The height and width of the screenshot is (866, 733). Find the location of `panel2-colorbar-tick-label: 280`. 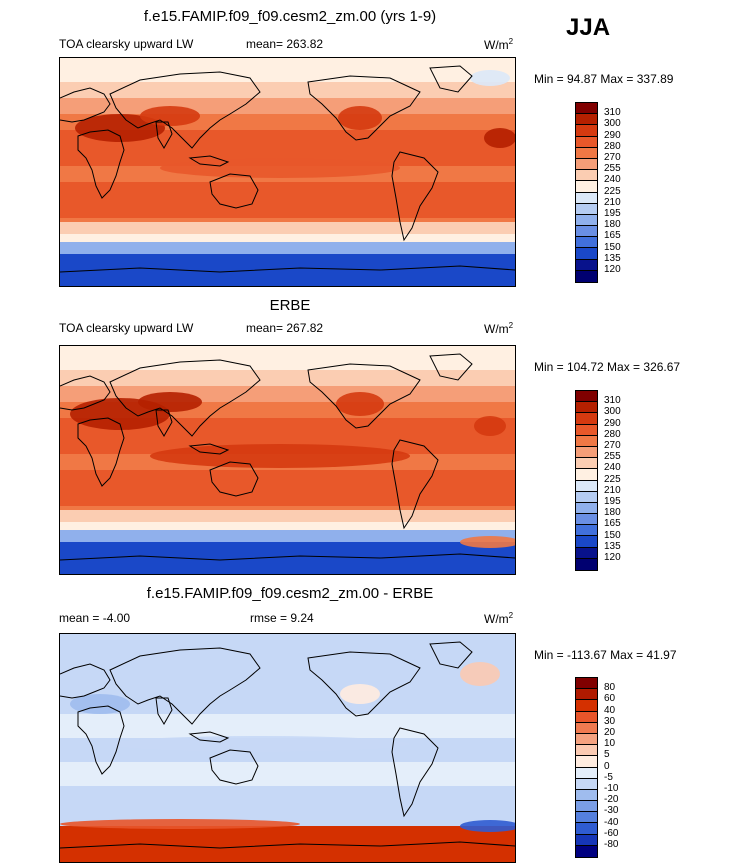

panel2-colorbar-tick-label: 280 is located at coordinates (612, 434).